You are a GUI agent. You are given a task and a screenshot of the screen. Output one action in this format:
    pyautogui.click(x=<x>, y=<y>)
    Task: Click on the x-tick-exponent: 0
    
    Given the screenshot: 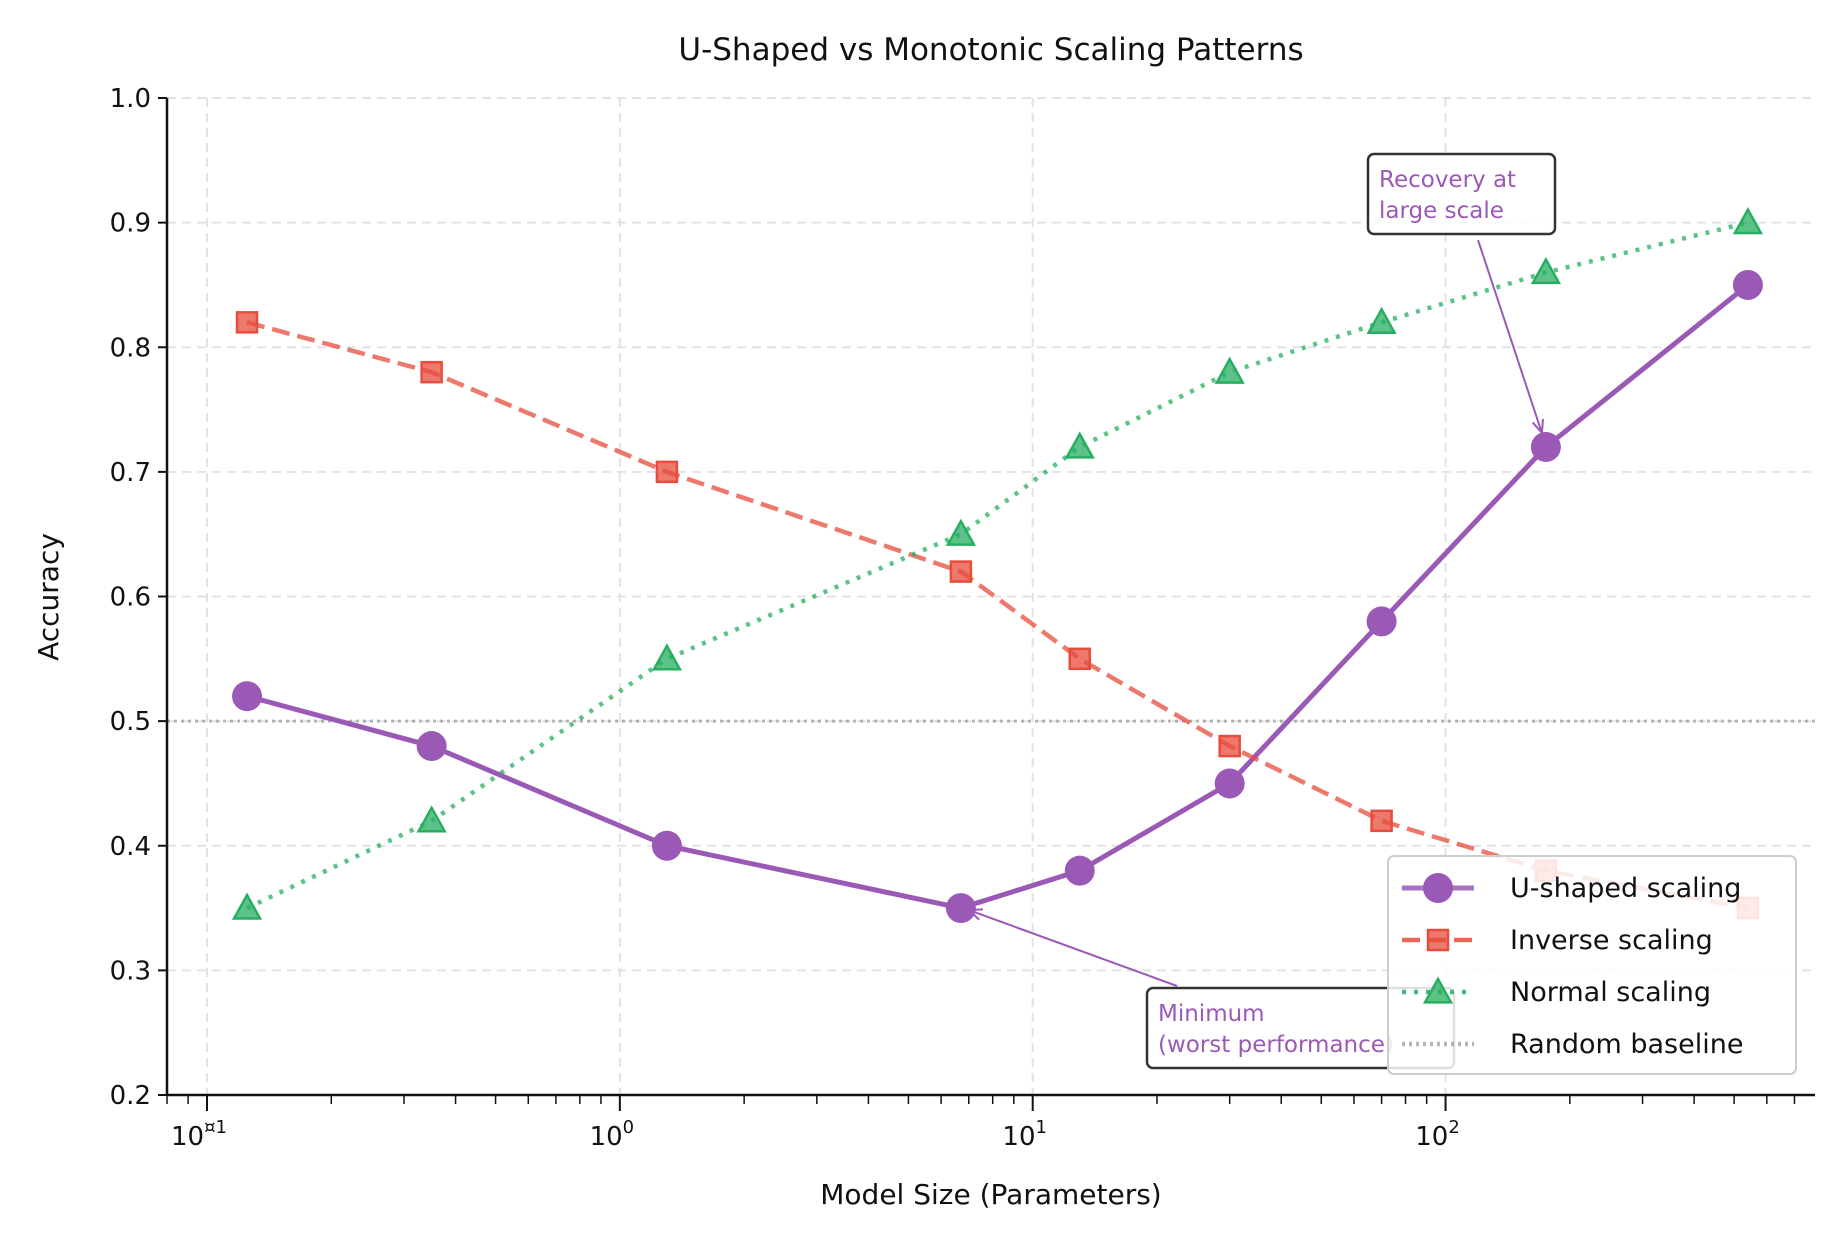 What is the action you would take?
    pyautogui.click(x=628, y=1127)
    